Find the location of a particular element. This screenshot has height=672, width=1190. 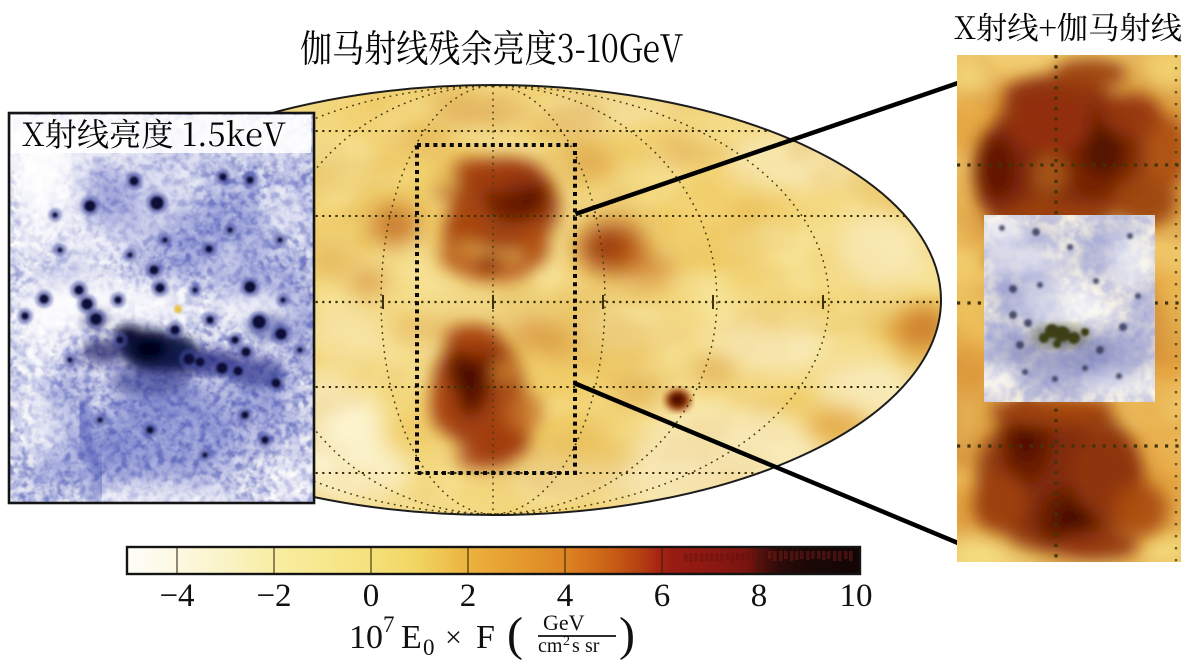

svg-text: −2 is located at coordinates (273, 596).